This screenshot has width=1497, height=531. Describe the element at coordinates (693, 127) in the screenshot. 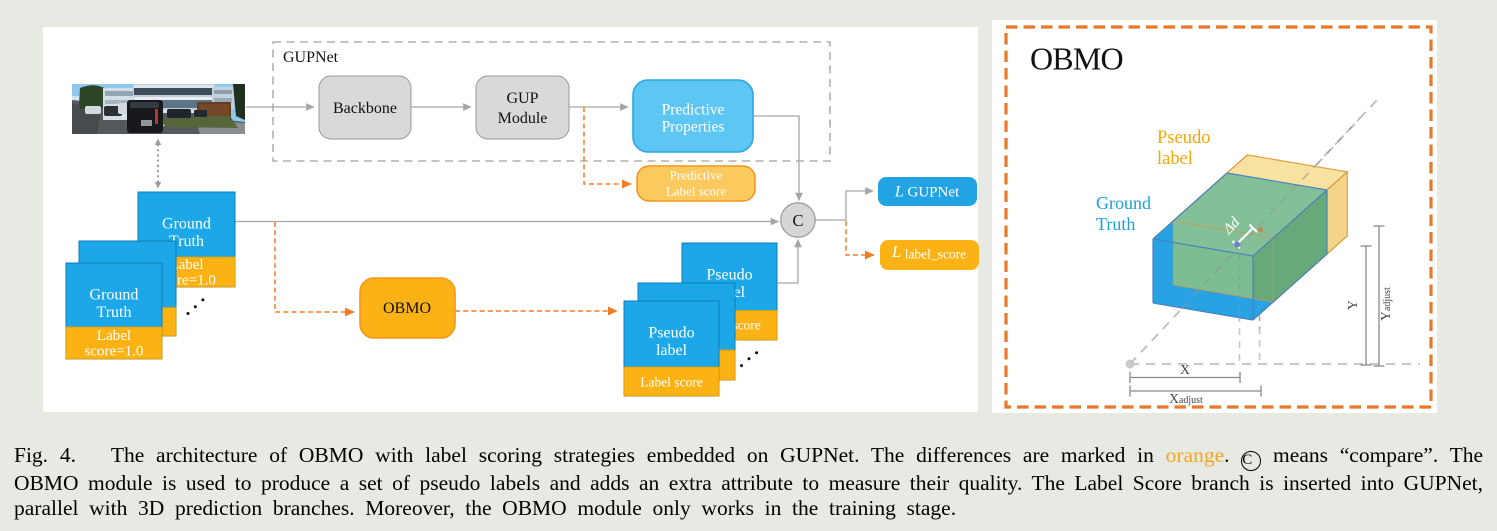

I see `svg-text: Properties` at that location.